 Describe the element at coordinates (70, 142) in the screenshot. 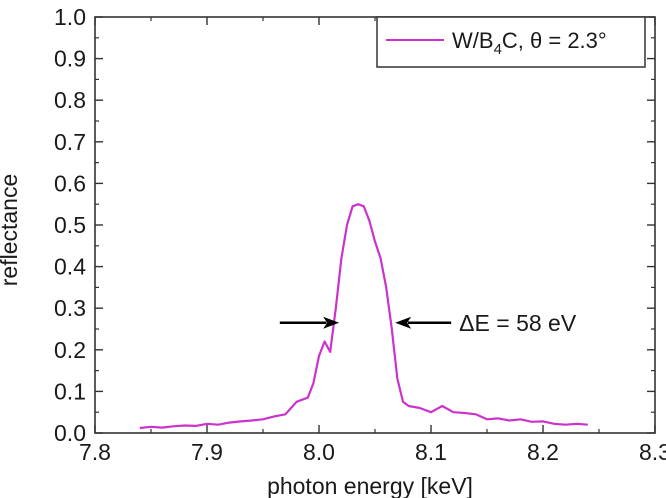

I see `y-tick-label: 0.7` at that location.